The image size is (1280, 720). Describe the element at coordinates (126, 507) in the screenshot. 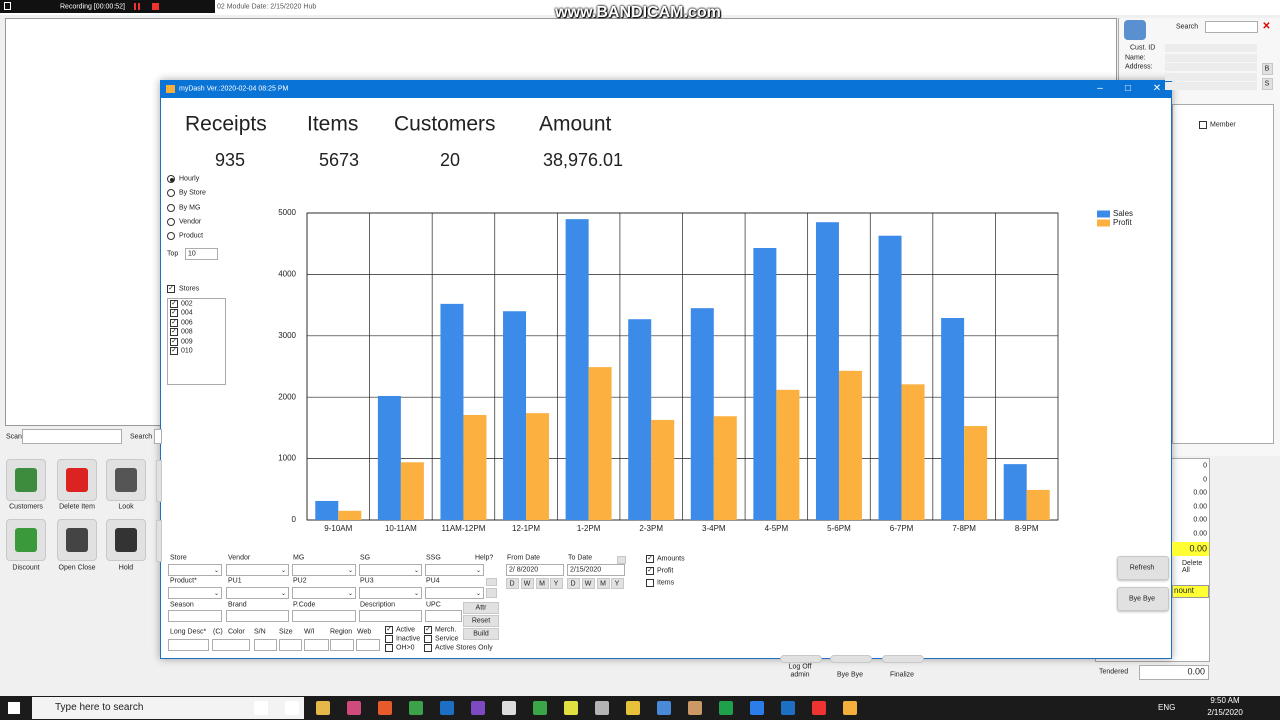

I see `tool-button-label: Look` at that location.